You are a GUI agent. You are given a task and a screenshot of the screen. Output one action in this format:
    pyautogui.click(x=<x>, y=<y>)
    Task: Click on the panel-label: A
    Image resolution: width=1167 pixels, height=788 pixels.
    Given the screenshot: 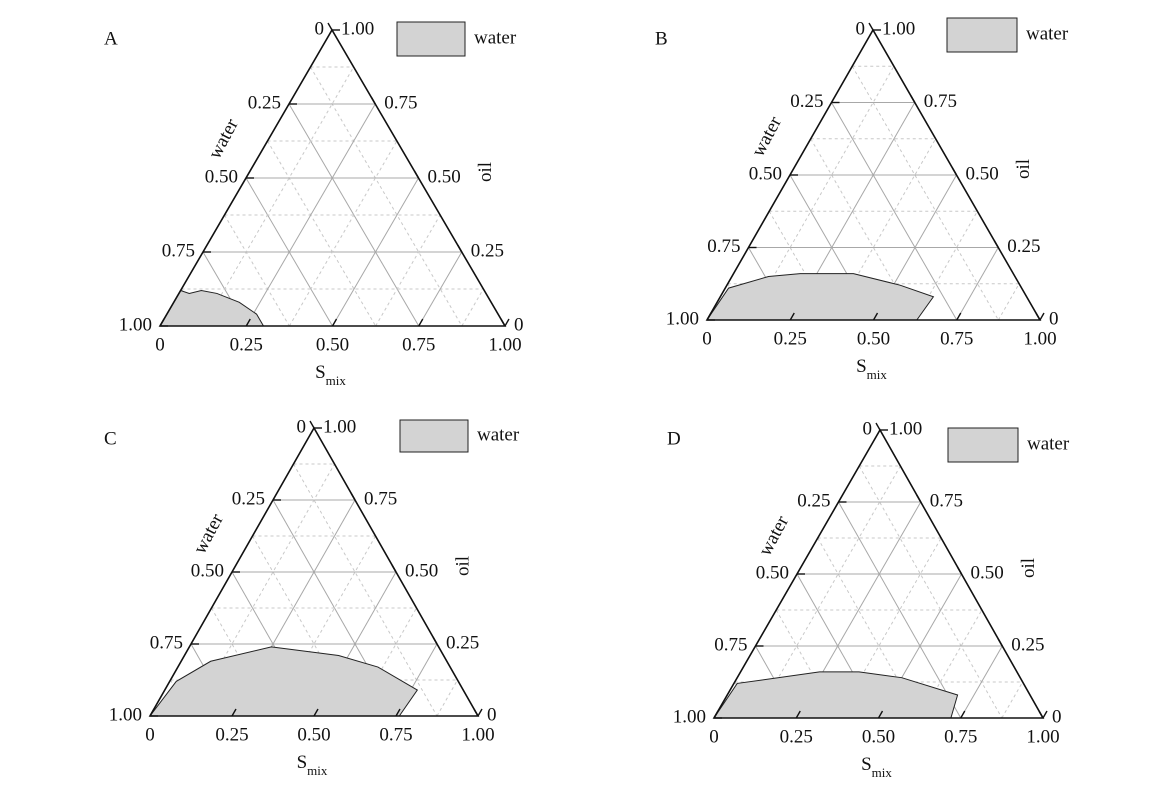 What is the action you would take?
    pyautogui.click(x=111, y=38)
    